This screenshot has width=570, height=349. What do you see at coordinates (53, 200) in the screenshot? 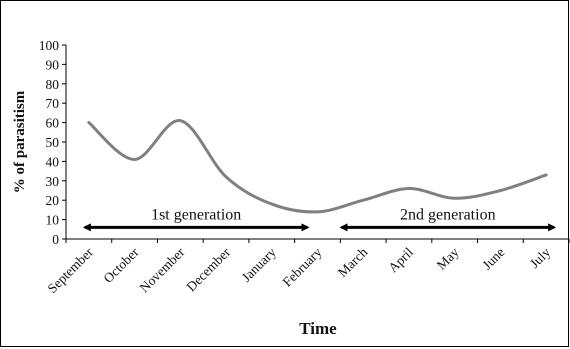
I see `y-tick-label: 20` at bounding box center [53, 200].